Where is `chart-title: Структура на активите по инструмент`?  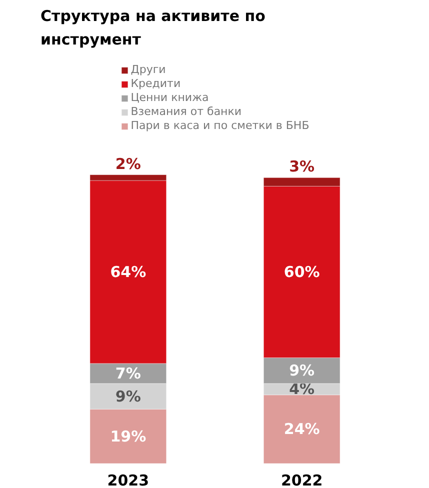 chart-title: Структура на активите по инструмент is located at coordinates (153, 27).